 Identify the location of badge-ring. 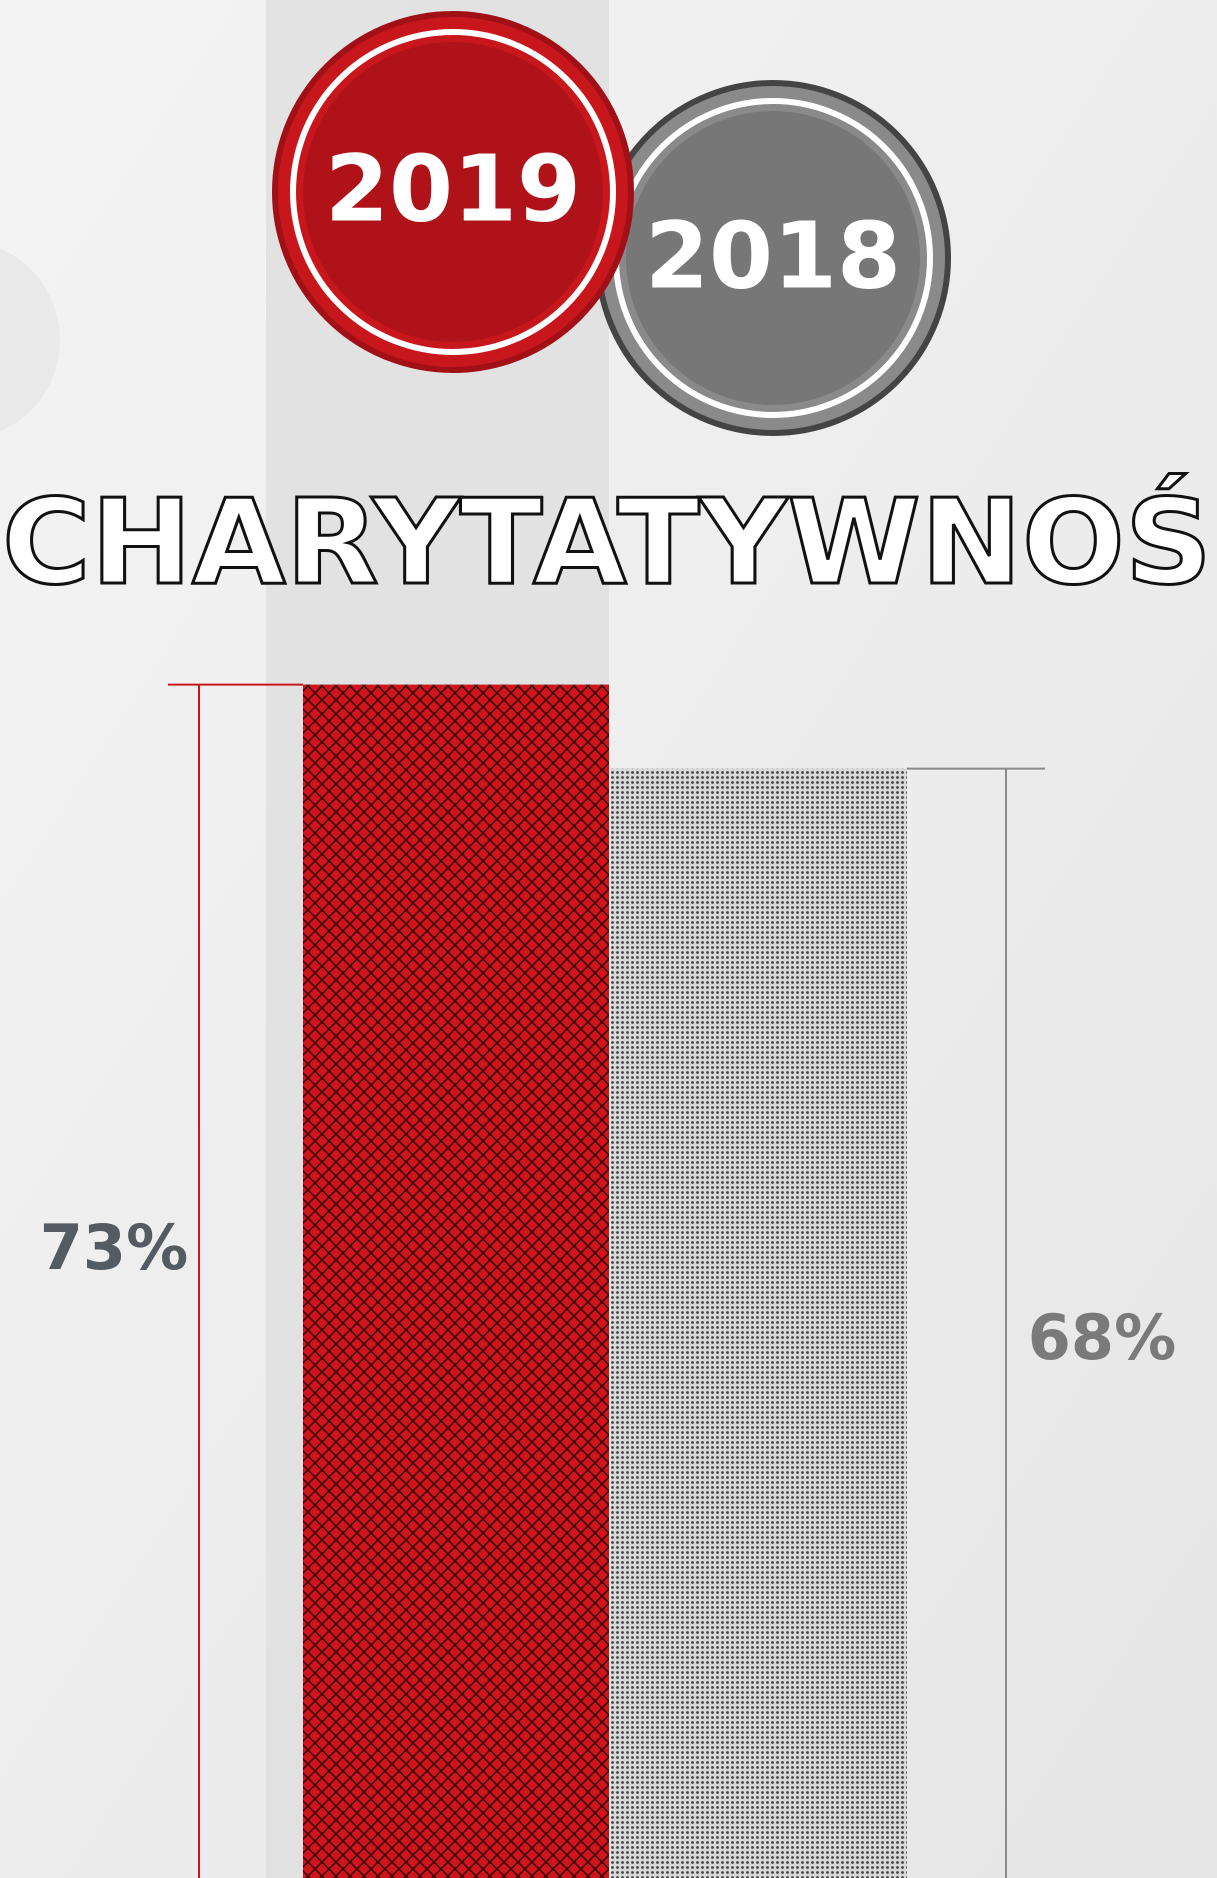
(453, 192).